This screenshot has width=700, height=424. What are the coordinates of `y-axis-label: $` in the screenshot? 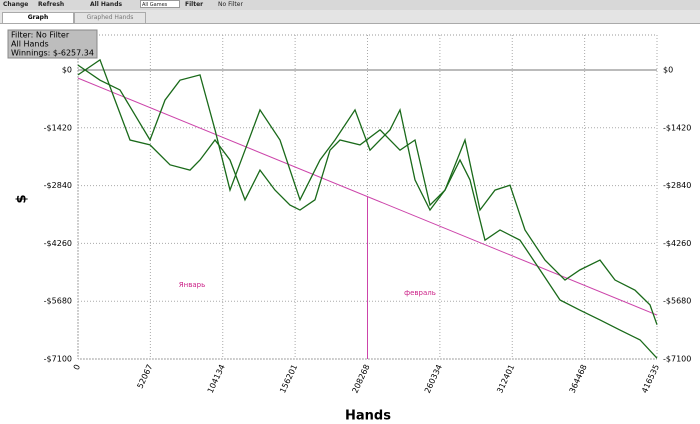 It's located at (22, 198).